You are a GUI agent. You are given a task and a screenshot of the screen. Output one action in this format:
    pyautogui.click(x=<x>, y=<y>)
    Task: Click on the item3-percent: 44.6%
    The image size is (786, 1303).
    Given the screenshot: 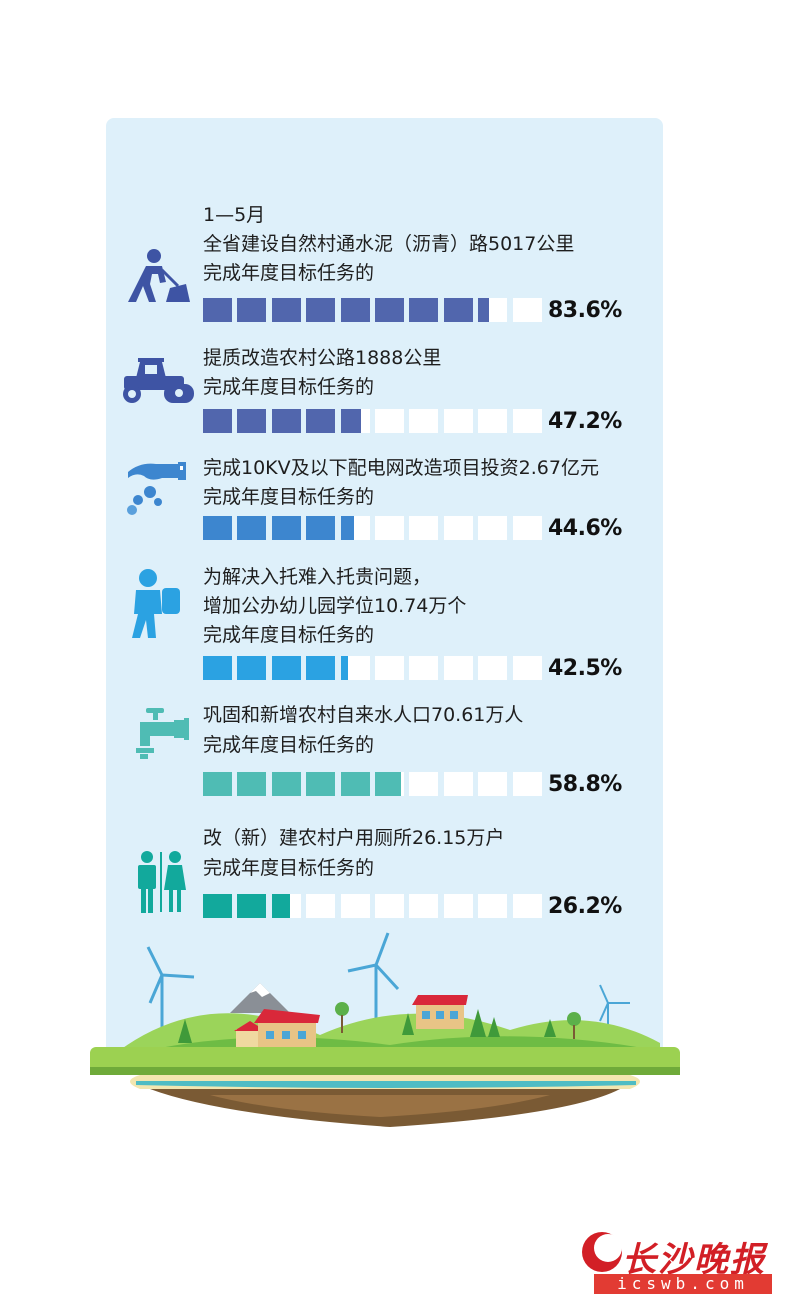 What is the action you would take?
    pyautogui.click(x=585, y=528)
    